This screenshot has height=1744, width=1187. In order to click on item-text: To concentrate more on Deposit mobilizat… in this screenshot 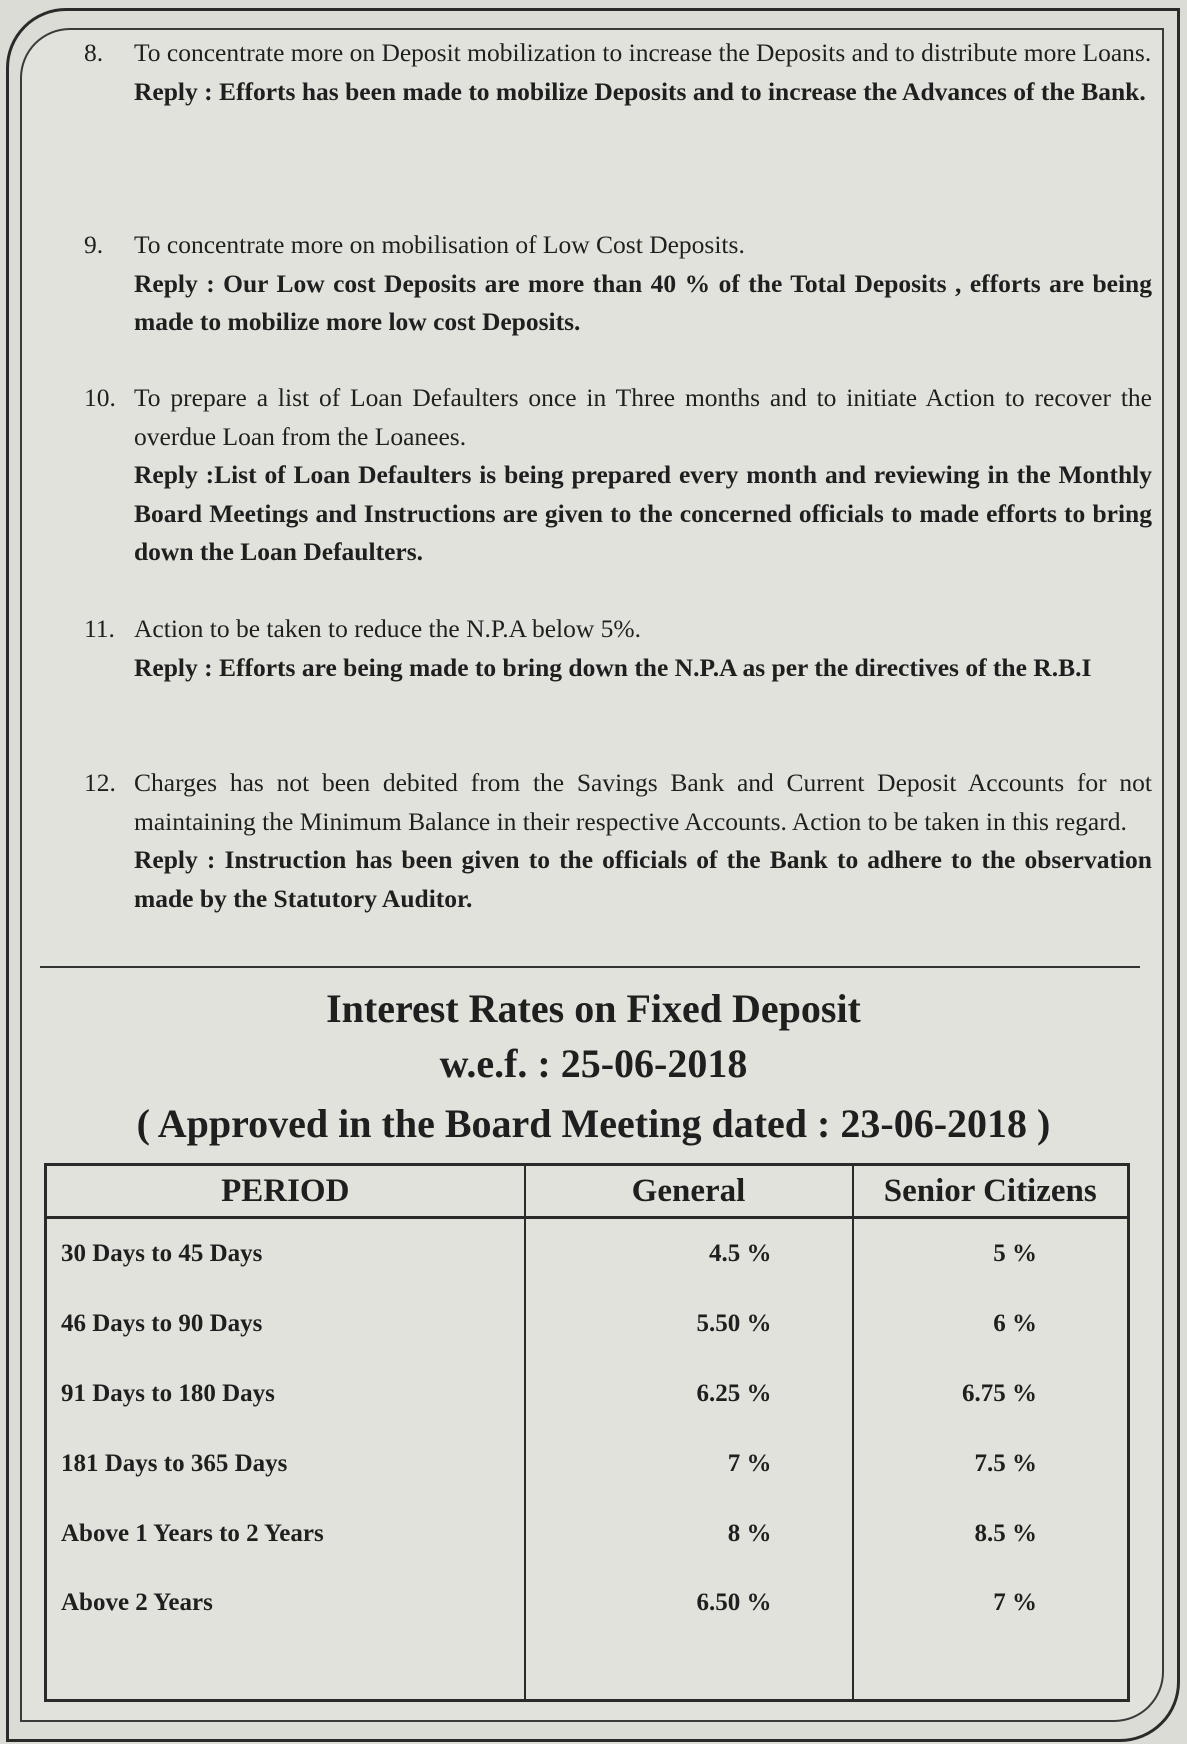, I will do `click(643, 52)`.